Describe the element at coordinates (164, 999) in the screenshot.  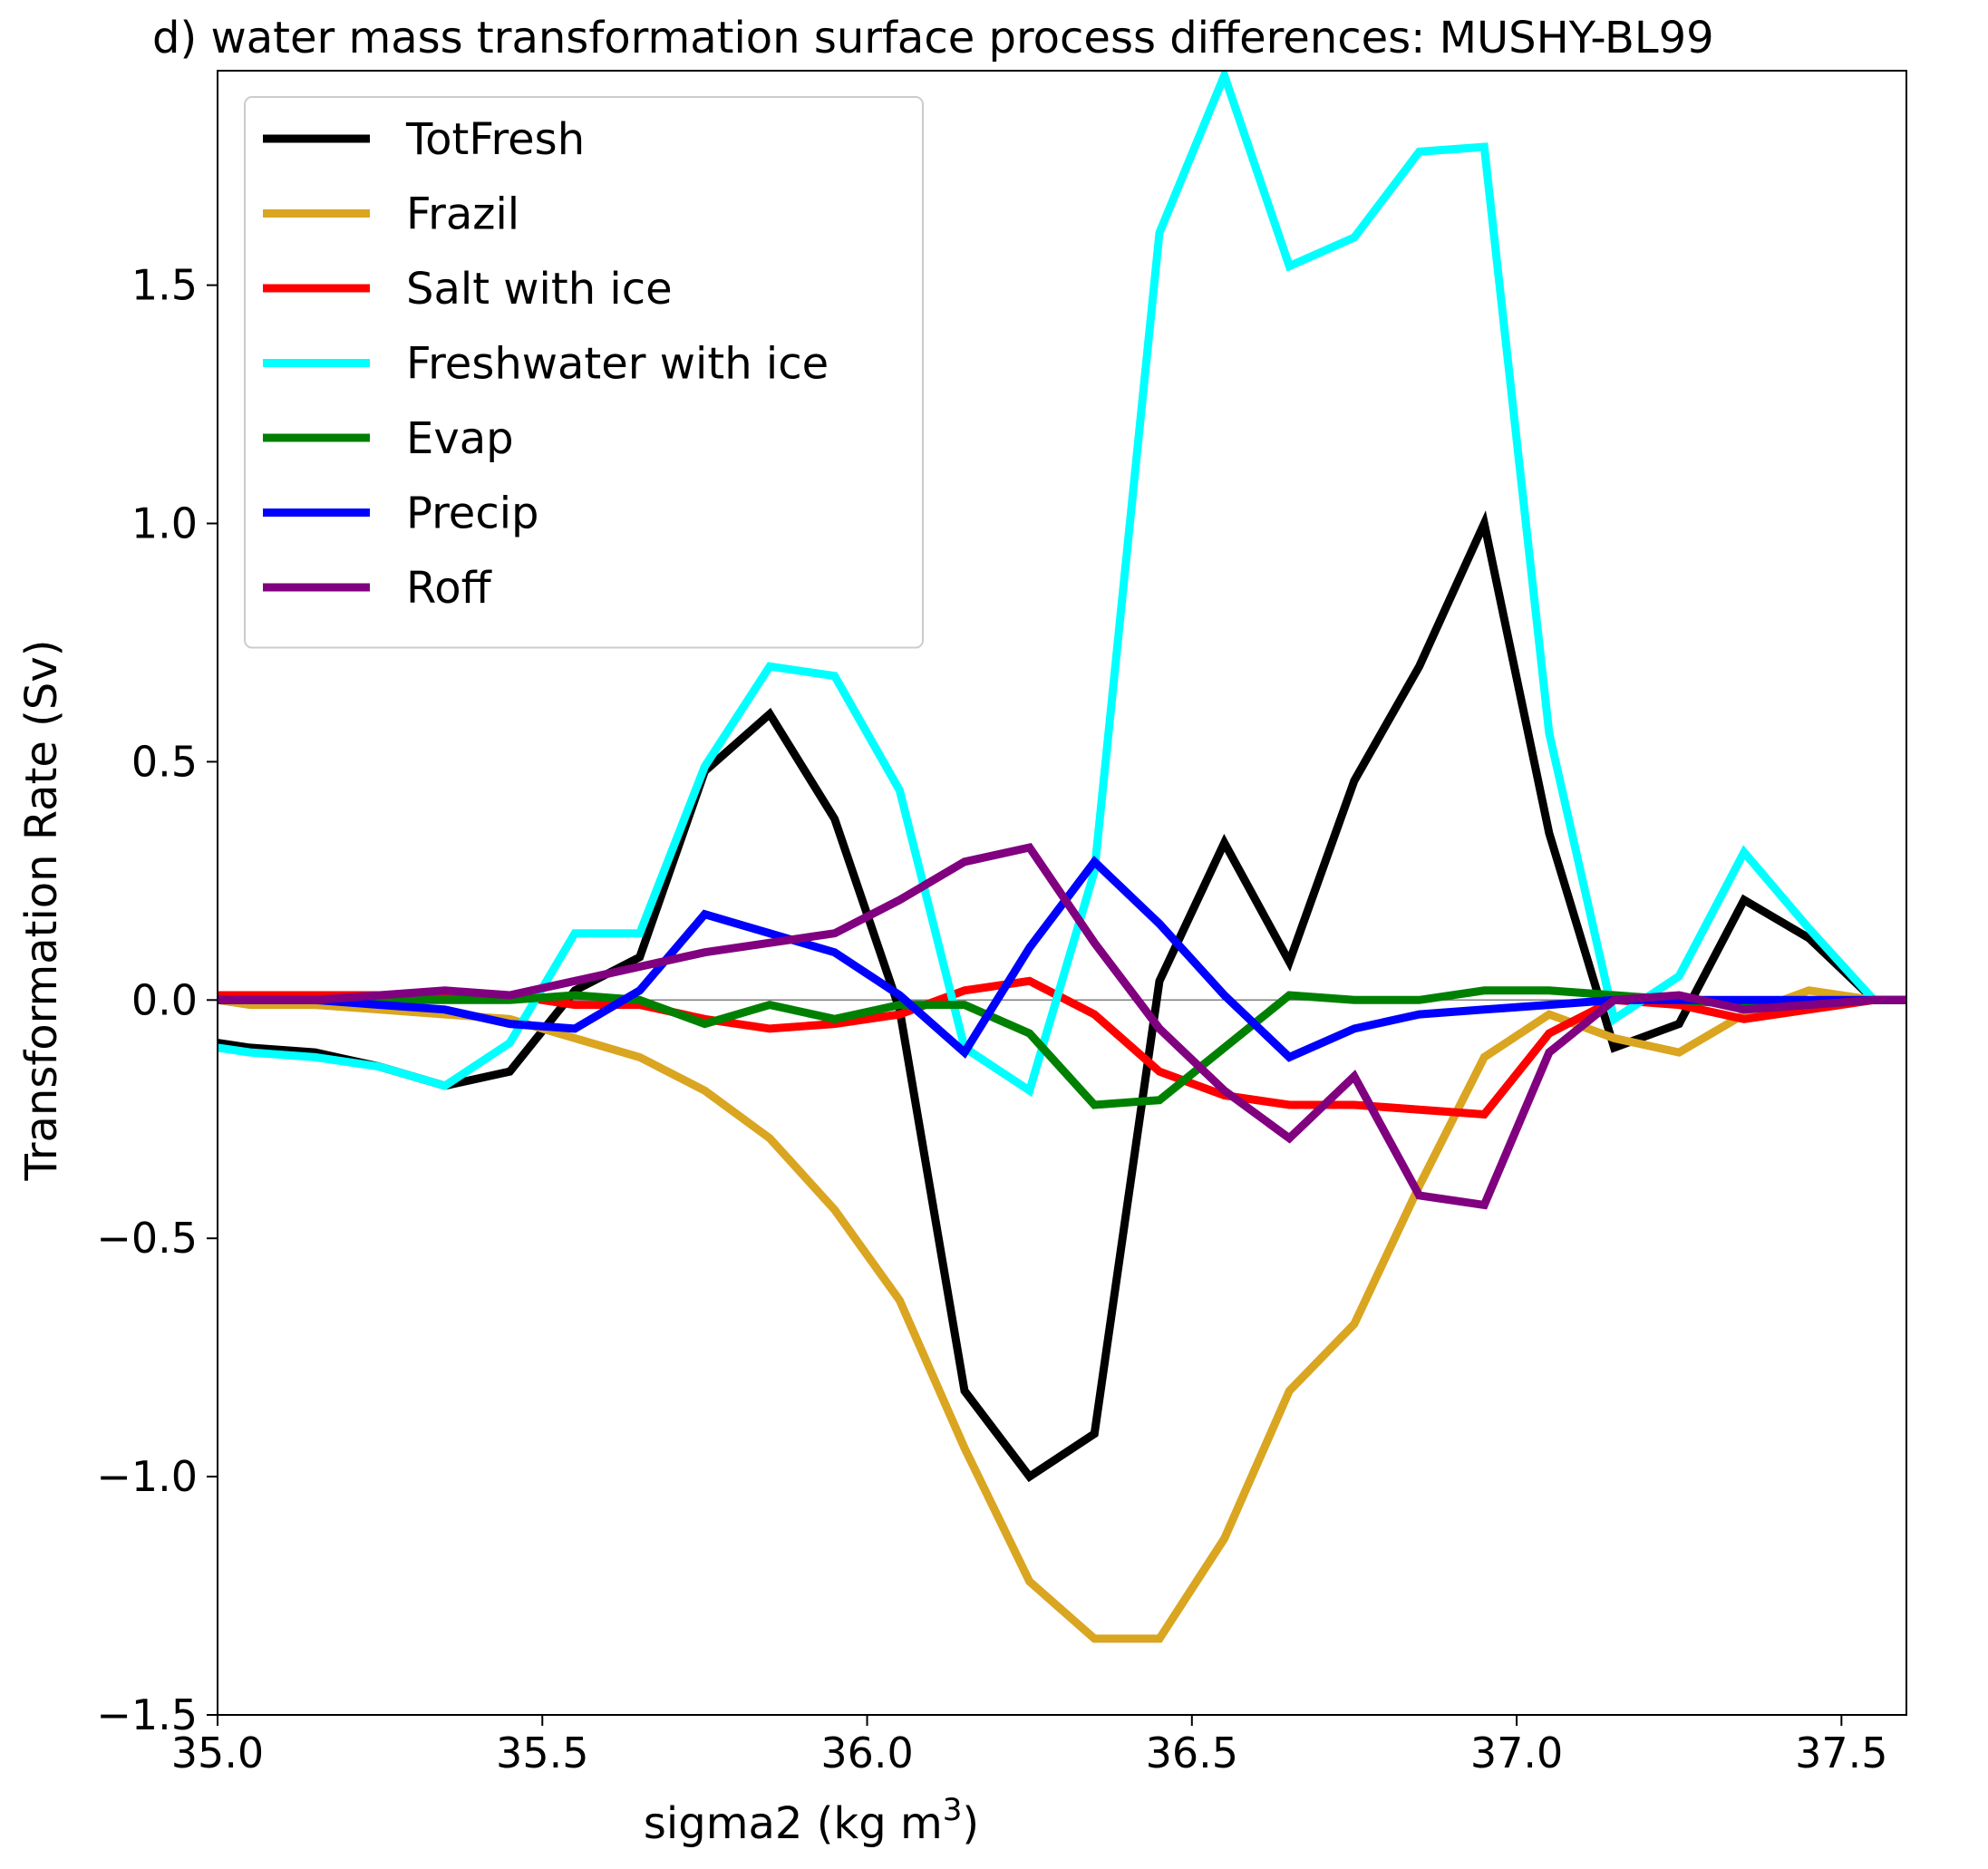
I see `y-tick-label: 0.0` at that location.